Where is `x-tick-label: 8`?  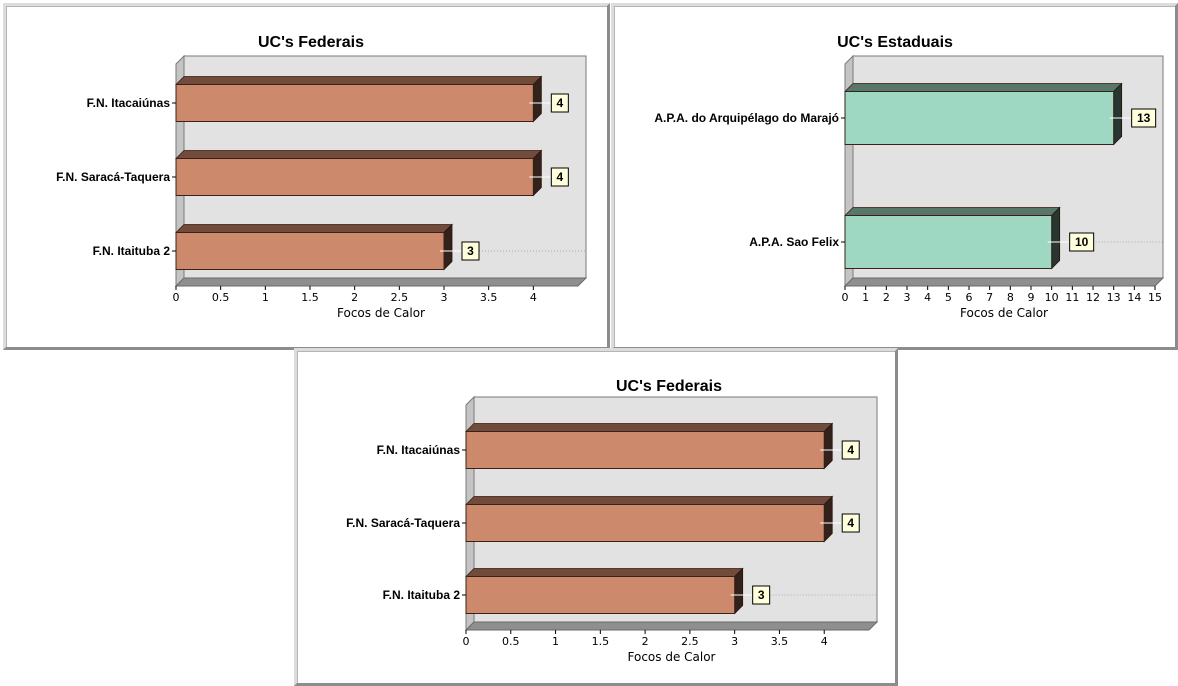
x-tick-label: 8 is located at coordinates (1010, 297).